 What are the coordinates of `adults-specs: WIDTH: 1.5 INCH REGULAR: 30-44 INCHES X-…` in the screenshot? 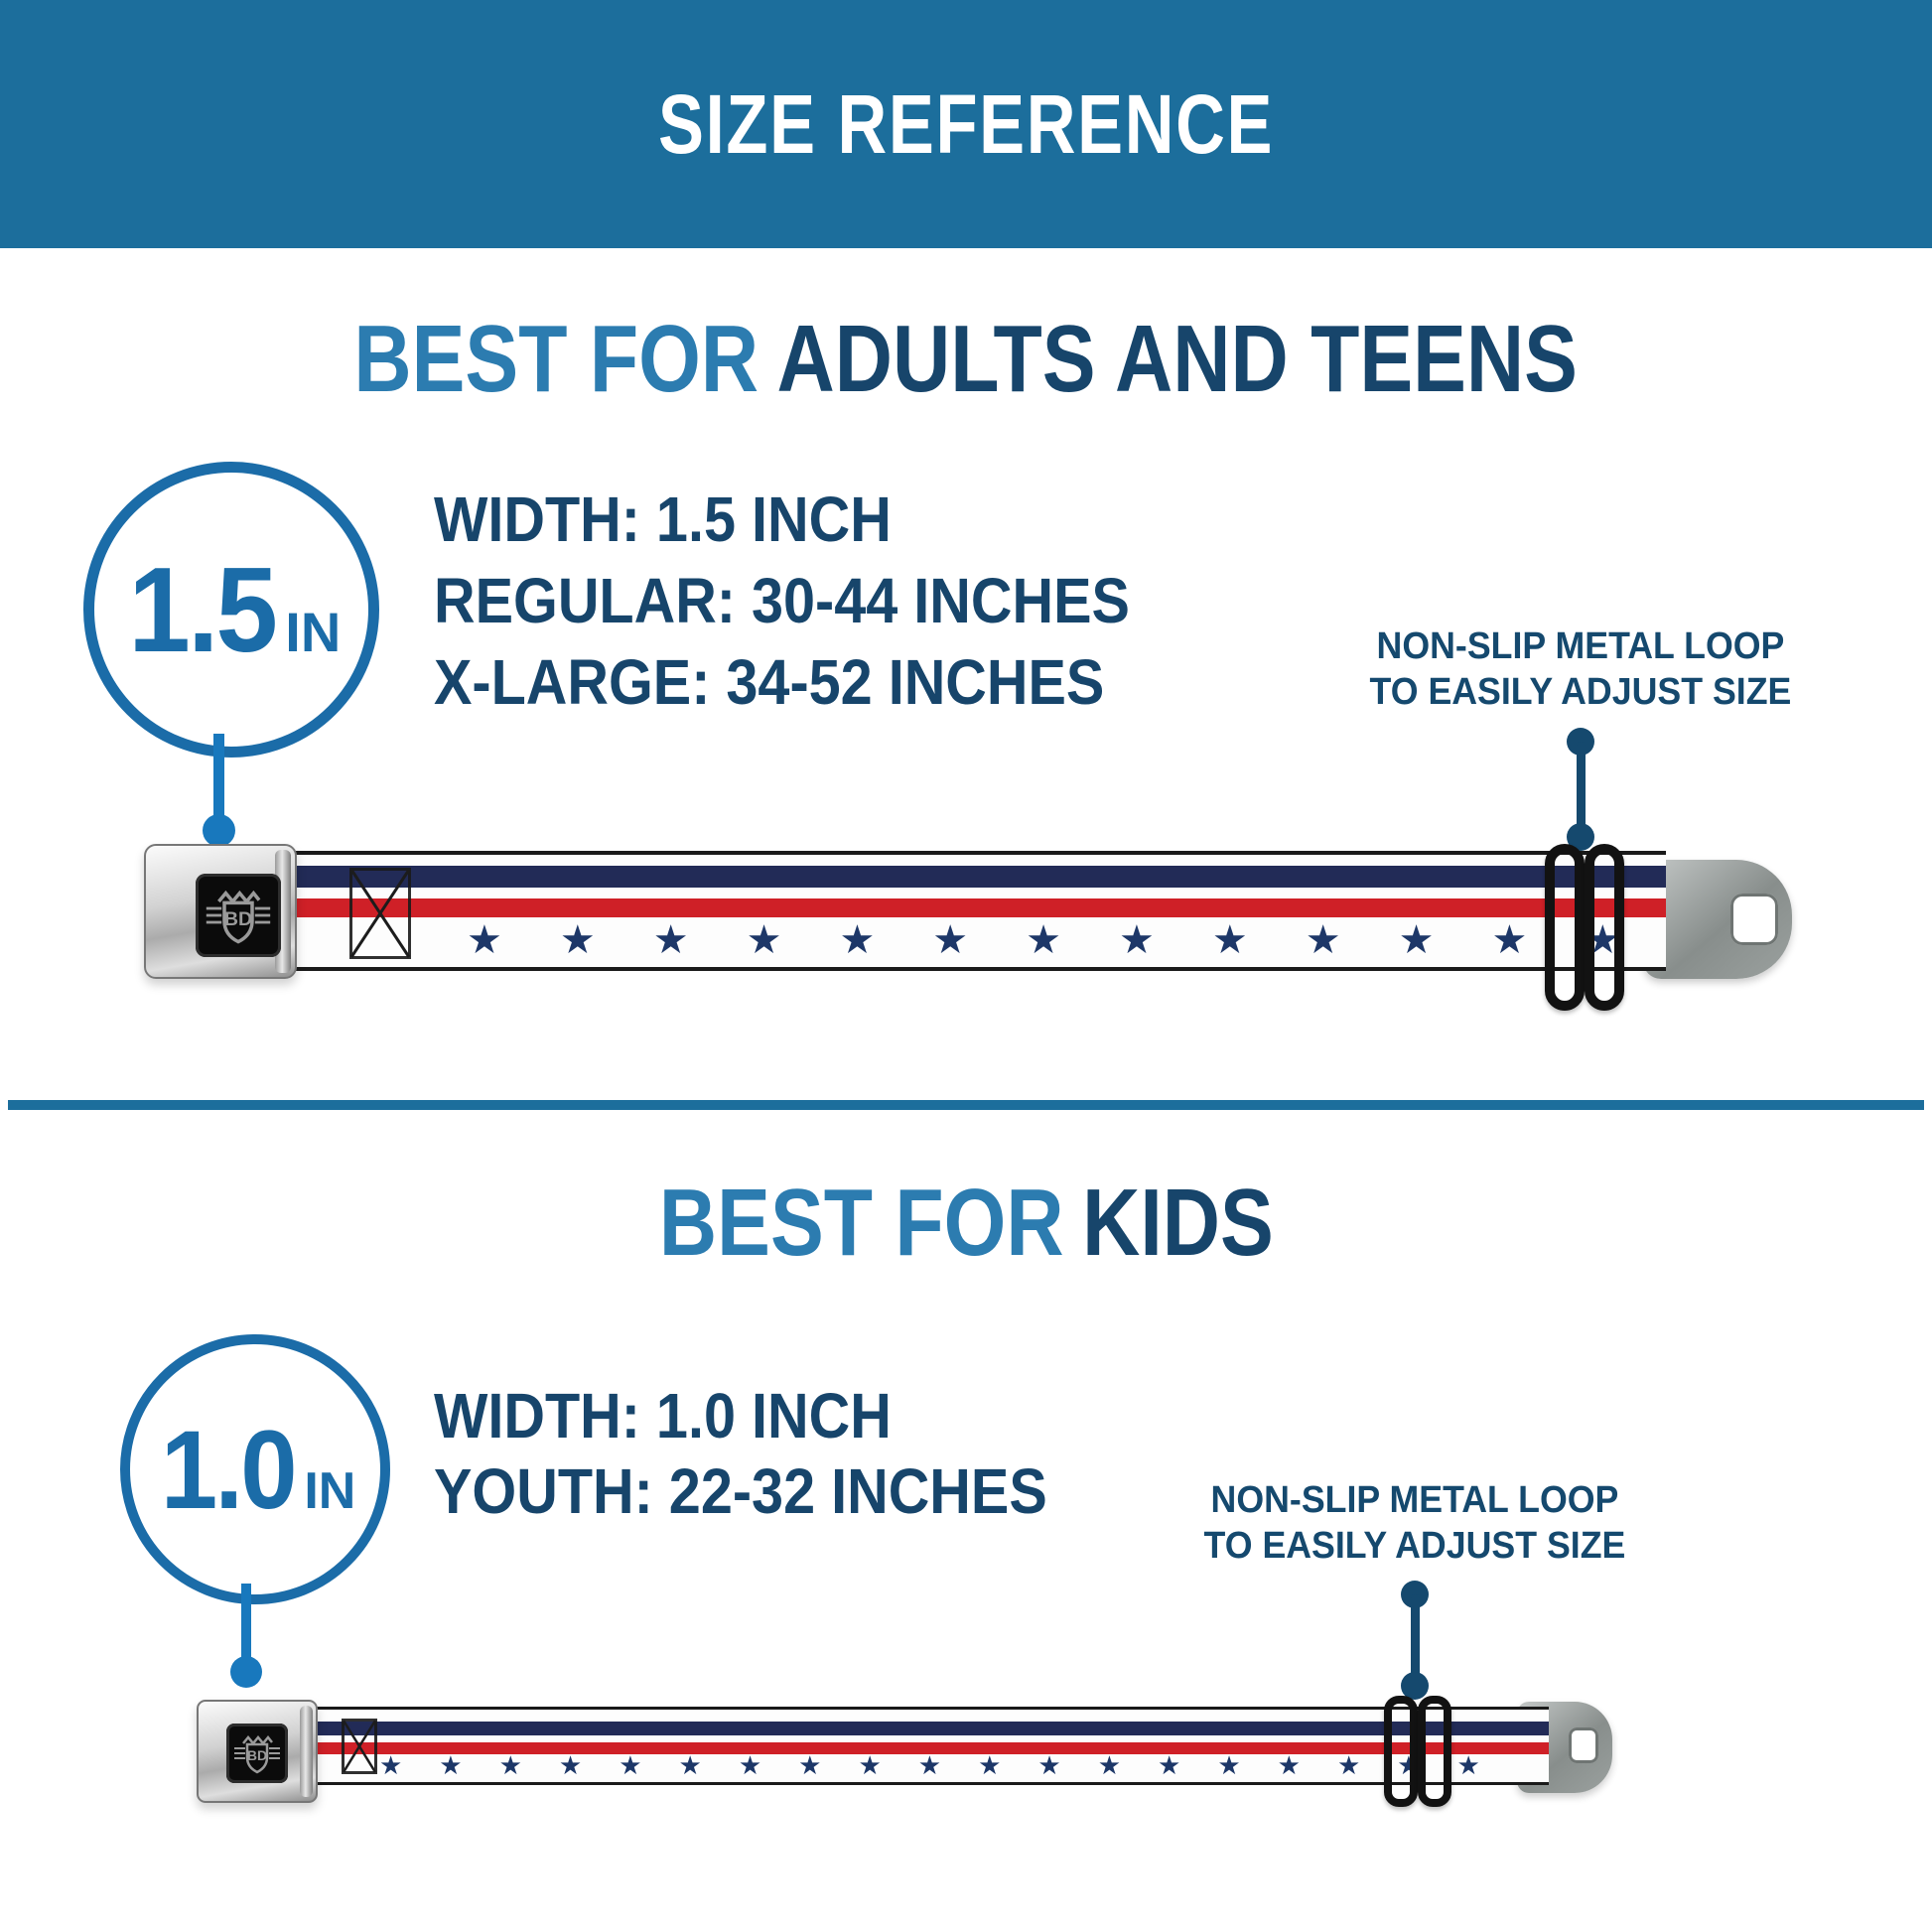 It's located at (821, 601).